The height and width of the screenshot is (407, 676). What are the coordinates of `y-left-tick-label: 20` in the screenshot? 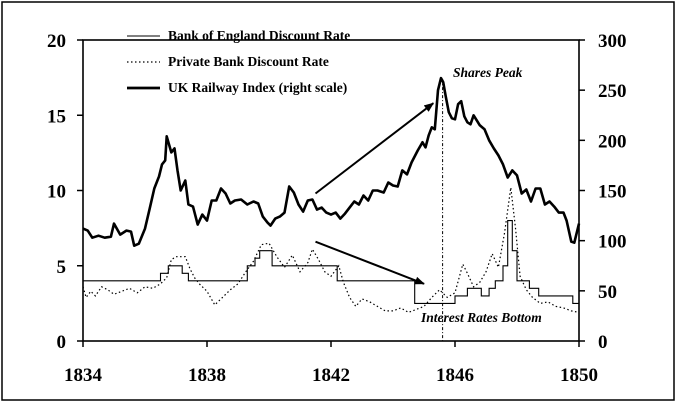 It's located at (56, 41).